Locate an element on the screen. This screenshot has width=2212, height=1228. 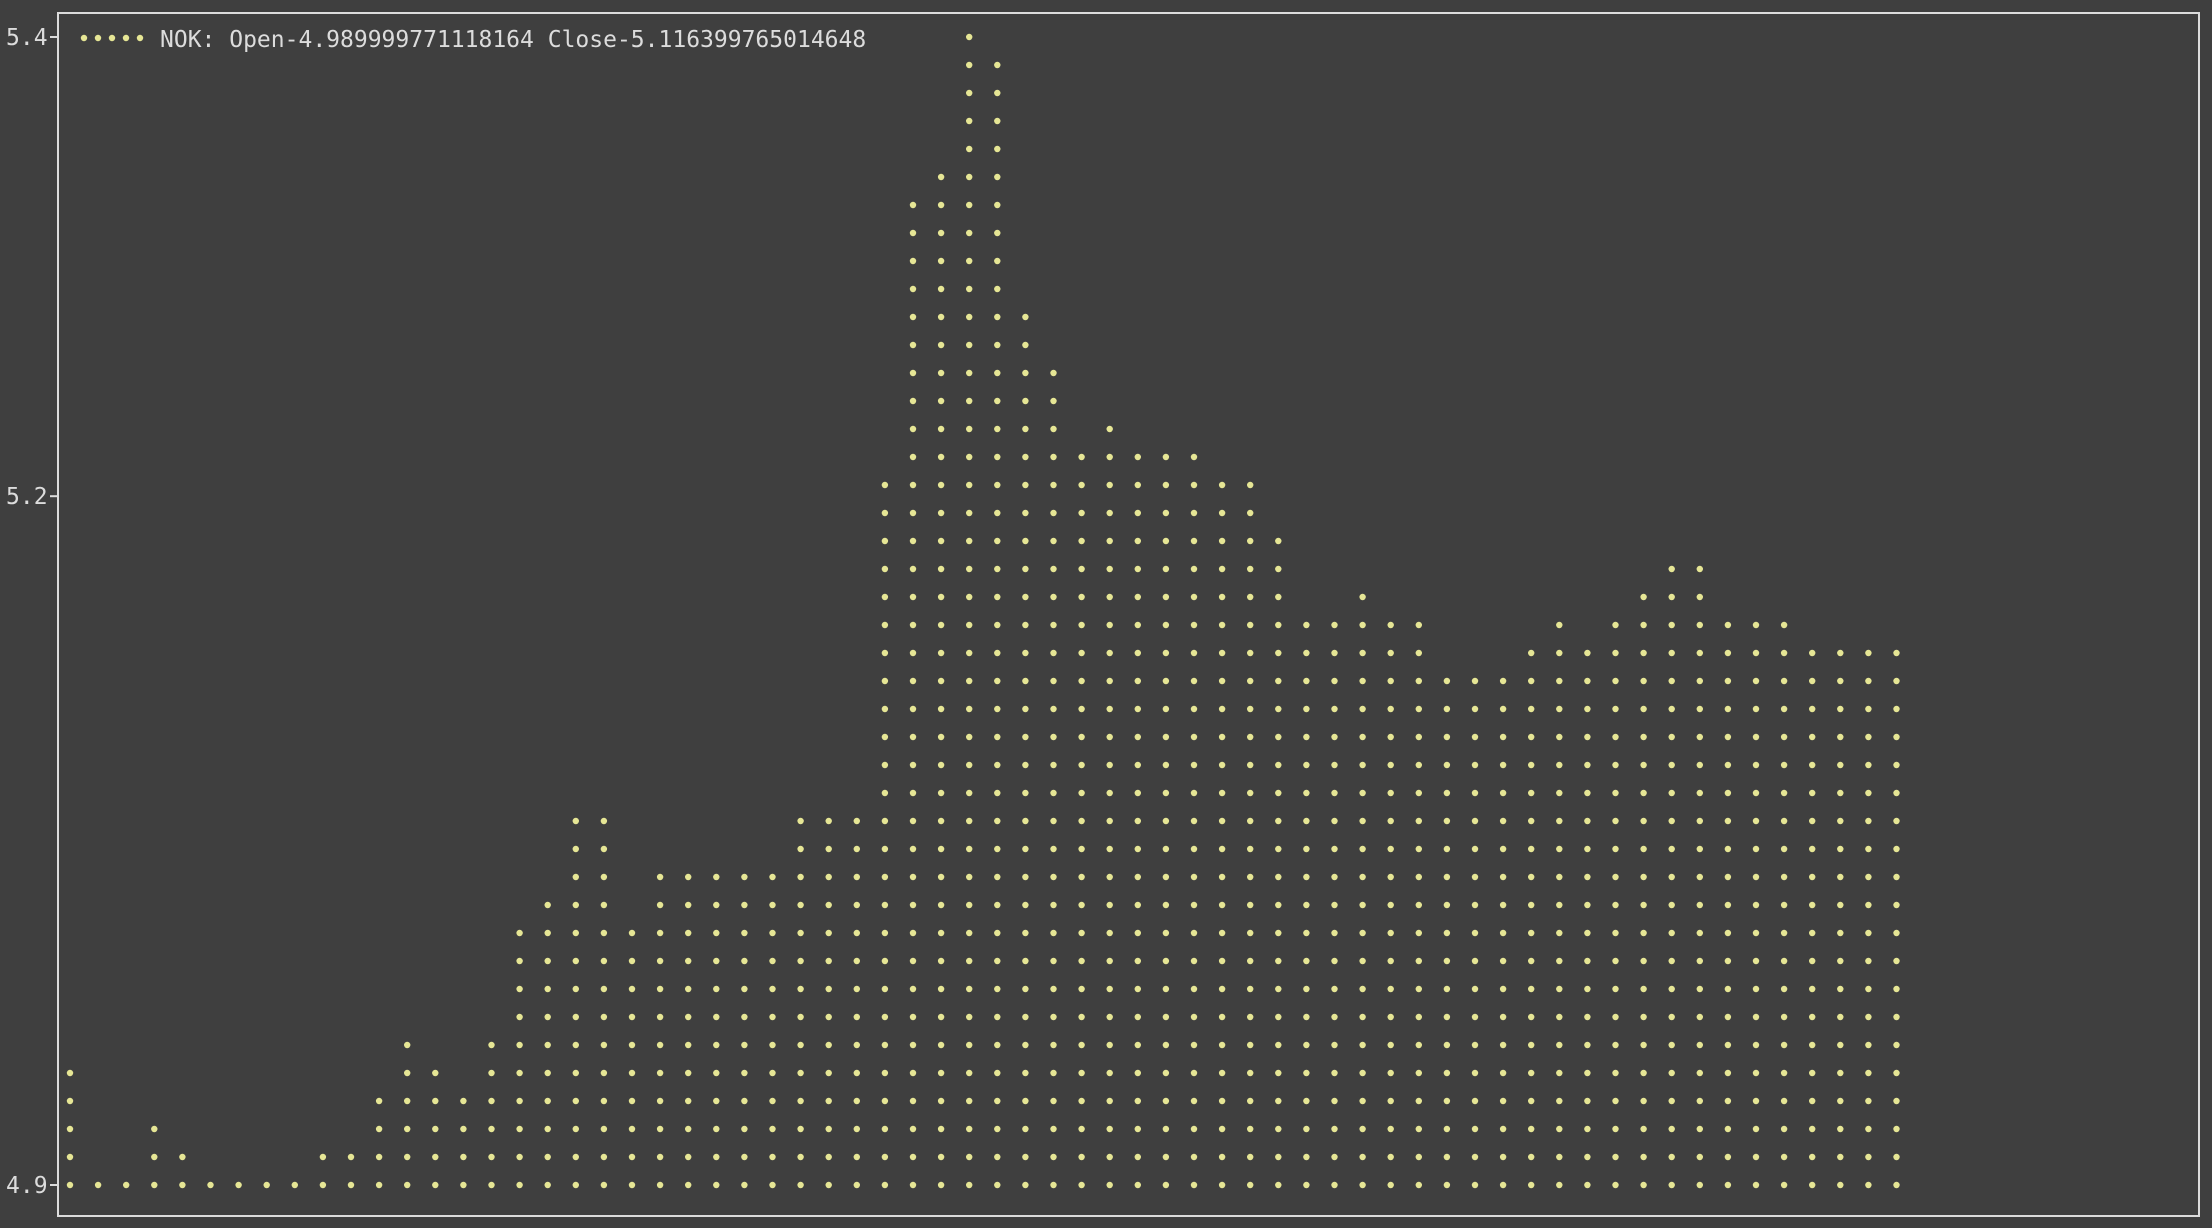
y-axis: 4.9 5.2 5.4 is located at coordinates (32, 612).